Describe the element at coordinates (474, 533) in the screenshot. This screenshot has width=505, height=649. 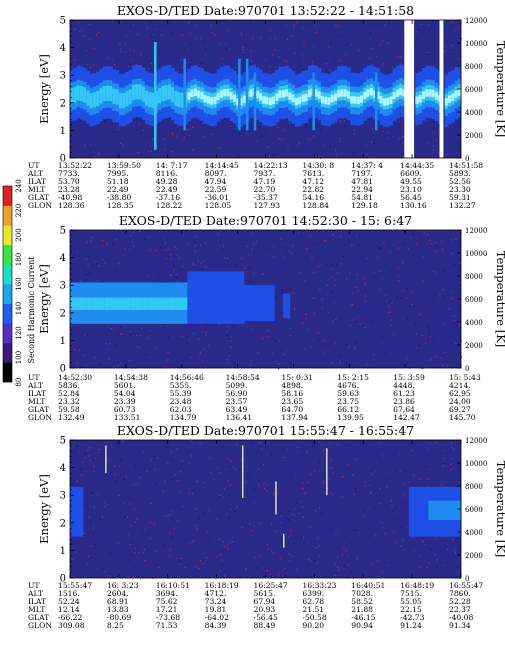
I see `y2-tick-label: 4000` at that location.